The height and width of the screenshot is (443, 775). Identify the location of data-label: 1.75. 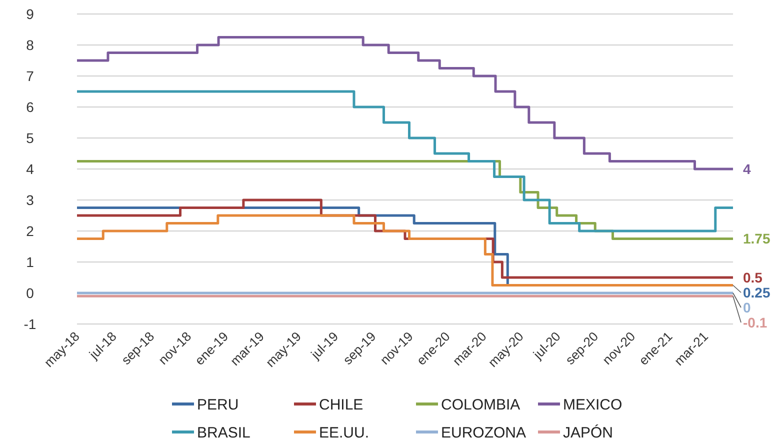
(756, 238).